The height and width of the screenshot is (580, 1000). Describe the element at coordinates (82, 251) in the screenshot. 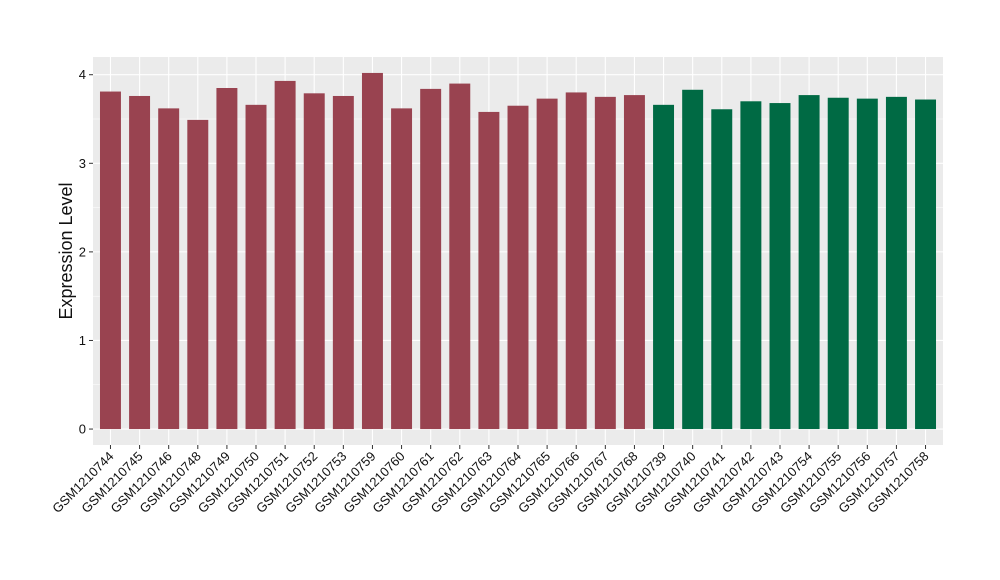

I see `y-tick-label: 2` at that location.